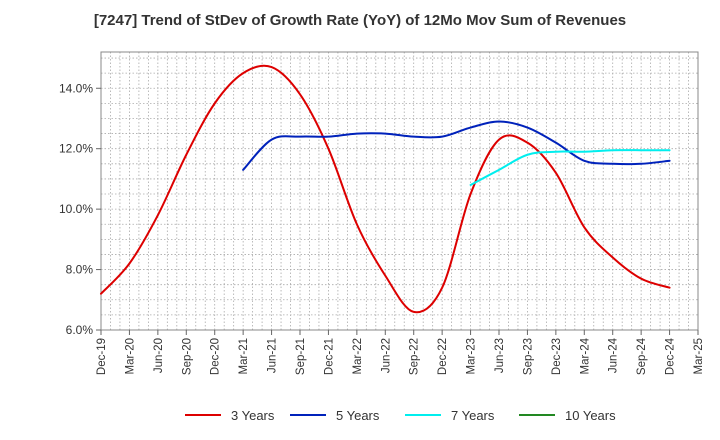 This screenshot has width=720, height=440. Describe the element at coordinates (273, 355) in the screenshot. I see `x-tick-label: Jun-21` at that location.